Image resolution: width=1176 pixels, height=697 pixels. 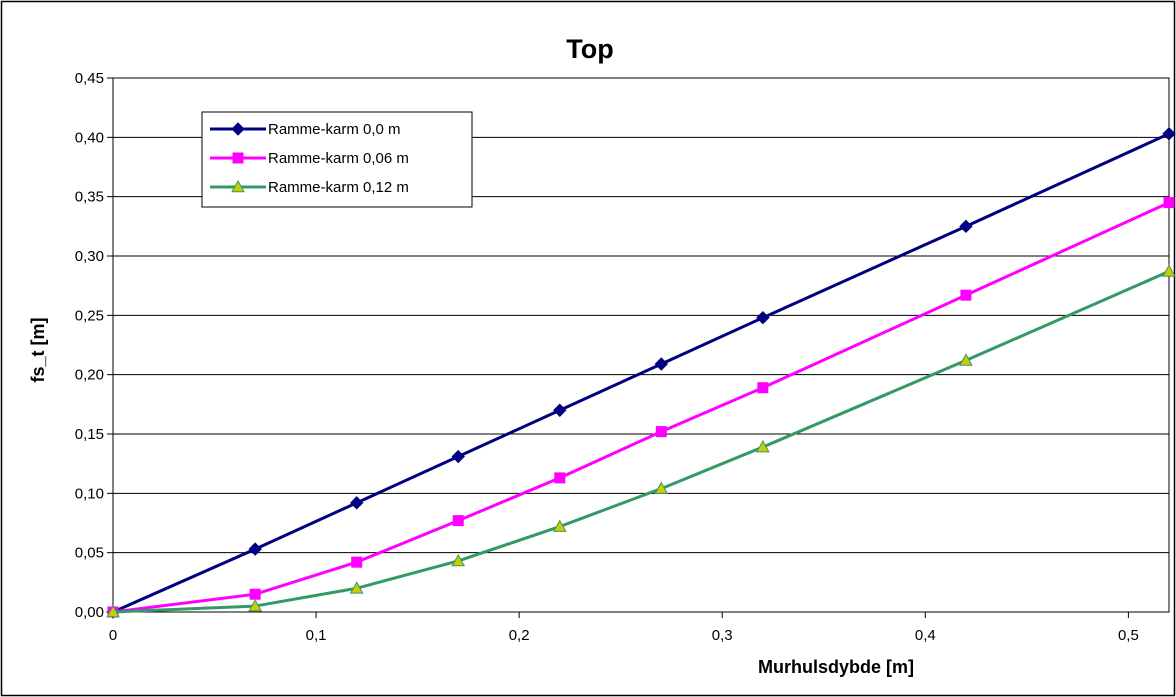 I want to click on legend-label: Ramme-karm 0,0 m, so click(x=334, y=129).